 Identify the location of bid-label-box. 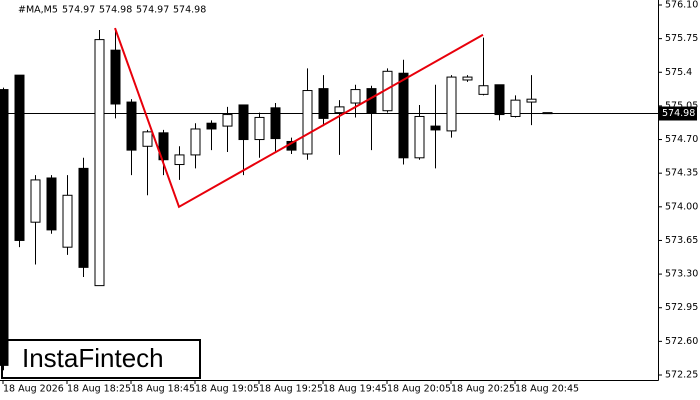
(678, 113).